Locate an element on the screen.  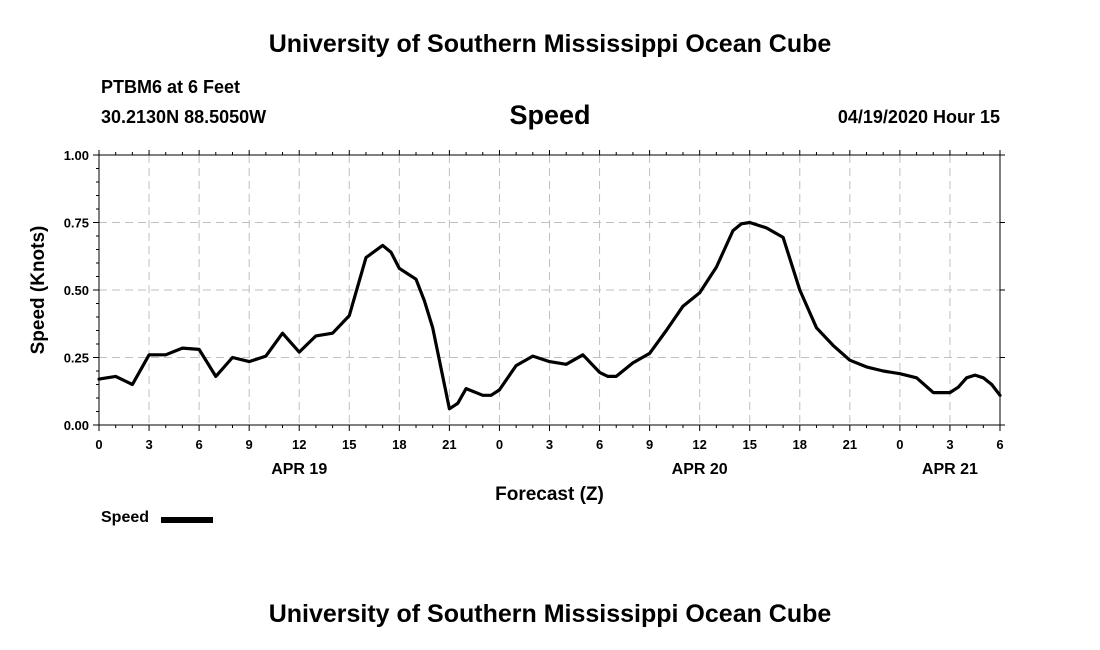
y-tick-label: 0.25 is located at coordinates (76, 358).